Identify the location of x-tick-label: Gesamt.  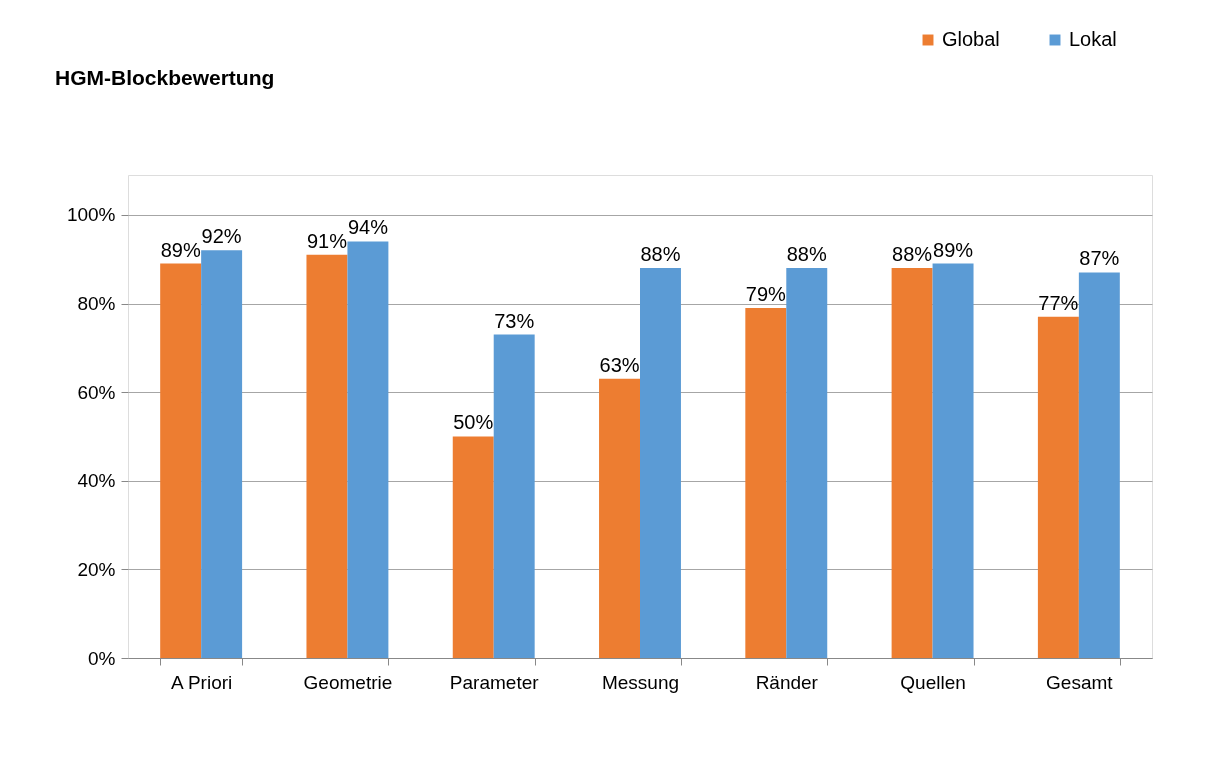
(1080, 682).